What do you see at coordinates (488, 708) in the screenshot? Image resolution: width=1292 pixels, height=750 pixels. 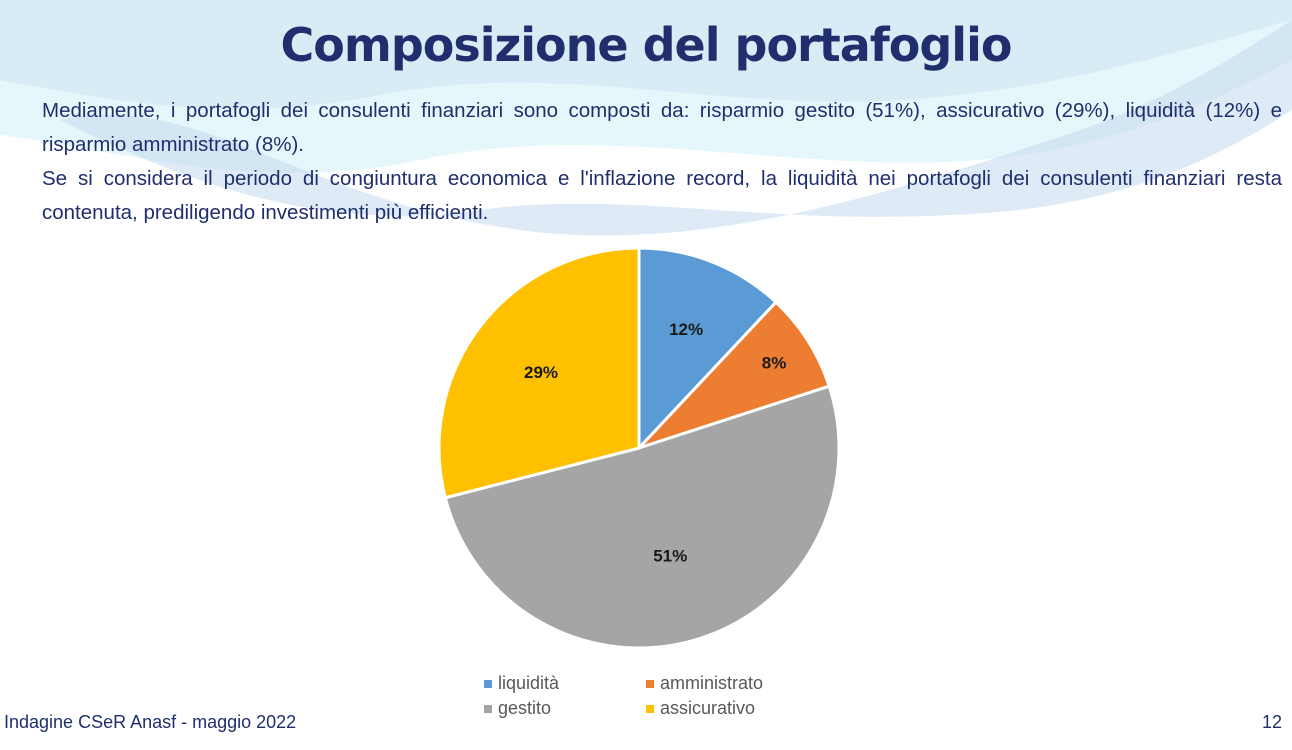 I see `legend-swatch-gestito` at bounding box center [488, 708].